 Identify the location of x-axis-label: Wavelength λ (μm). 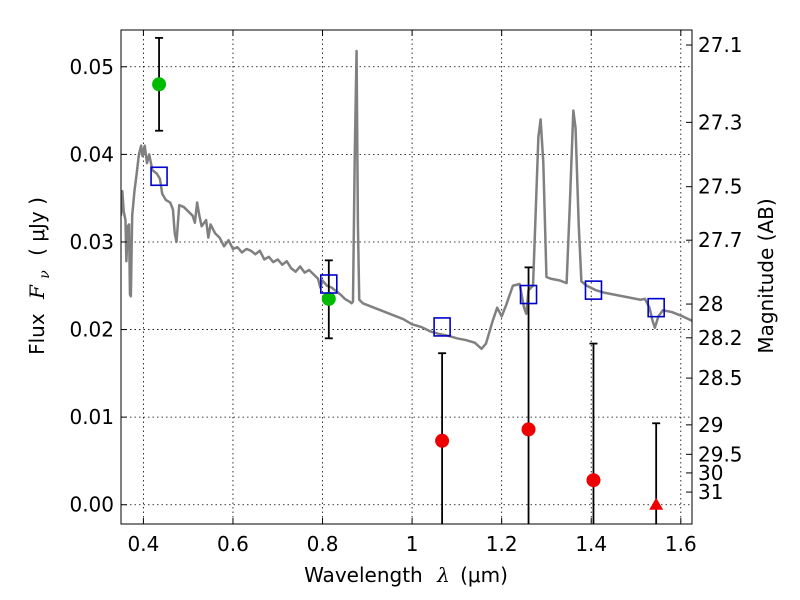
(406, 575).